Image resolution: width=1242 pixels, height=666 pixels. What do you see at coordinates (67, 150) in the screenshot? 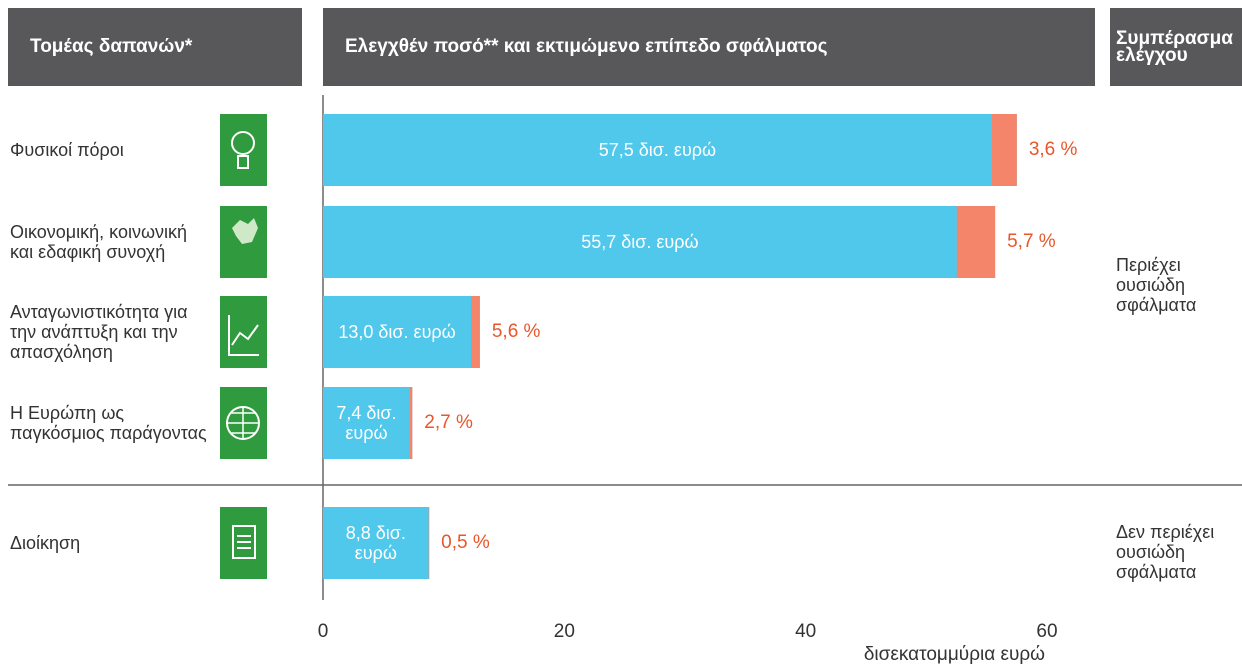
I see `category-label: Φυσικοί πόροι` at bounding box center [67, 150].